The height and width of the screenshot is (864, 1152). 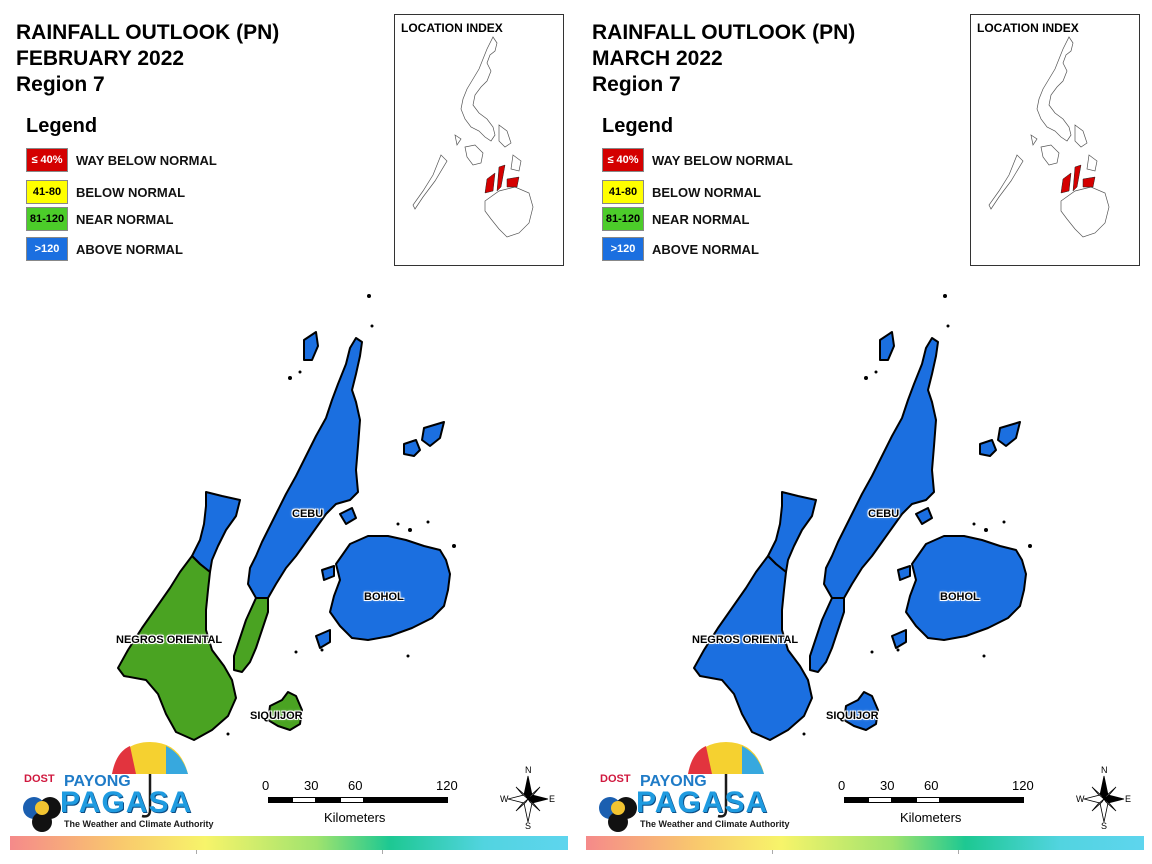 What do you see at coordinates (452, 28) in the screenshot?
I see `location-index-title: LOCATION INDEX` at bounding box center [452, 28].